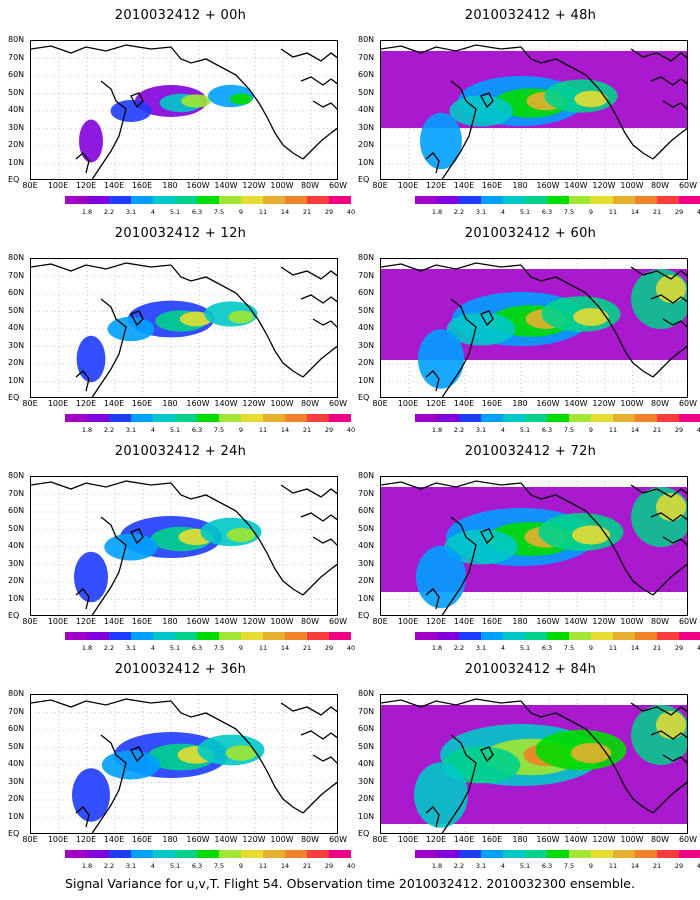  What do you see at coordinates (408, 621) in the screenshot?
I see `longitude-label: 100E` at bounding box center [408, 621].